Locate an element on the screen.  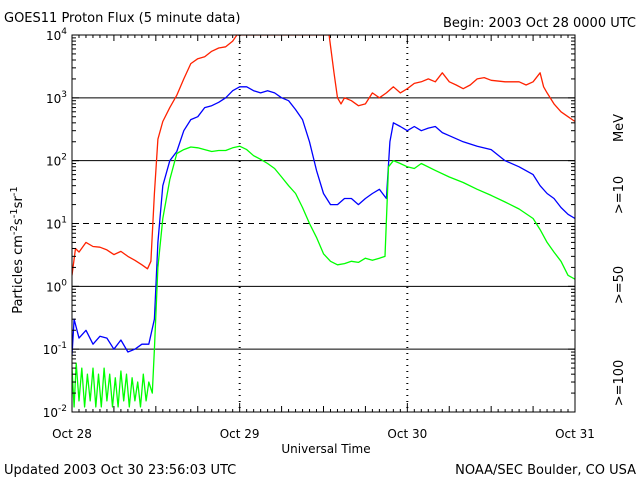
y-tick-label: 10⁴ is located at coordinates (56, 35).